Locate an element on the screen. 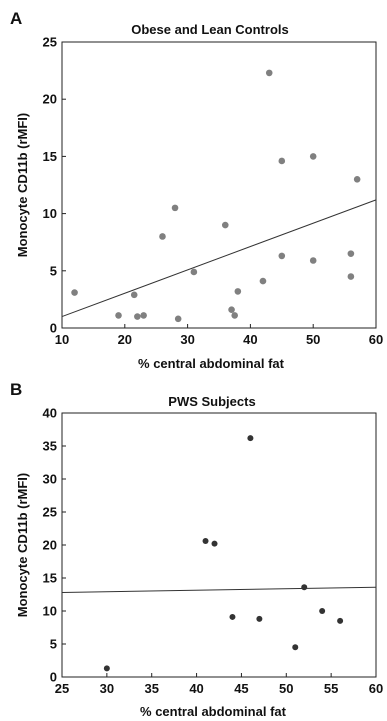 Image resolution: width=387 pixels, height=721 pixels. x-ticks-b: 25 30 35 40 45 50 55 60 is located at coordinates (219, 684).